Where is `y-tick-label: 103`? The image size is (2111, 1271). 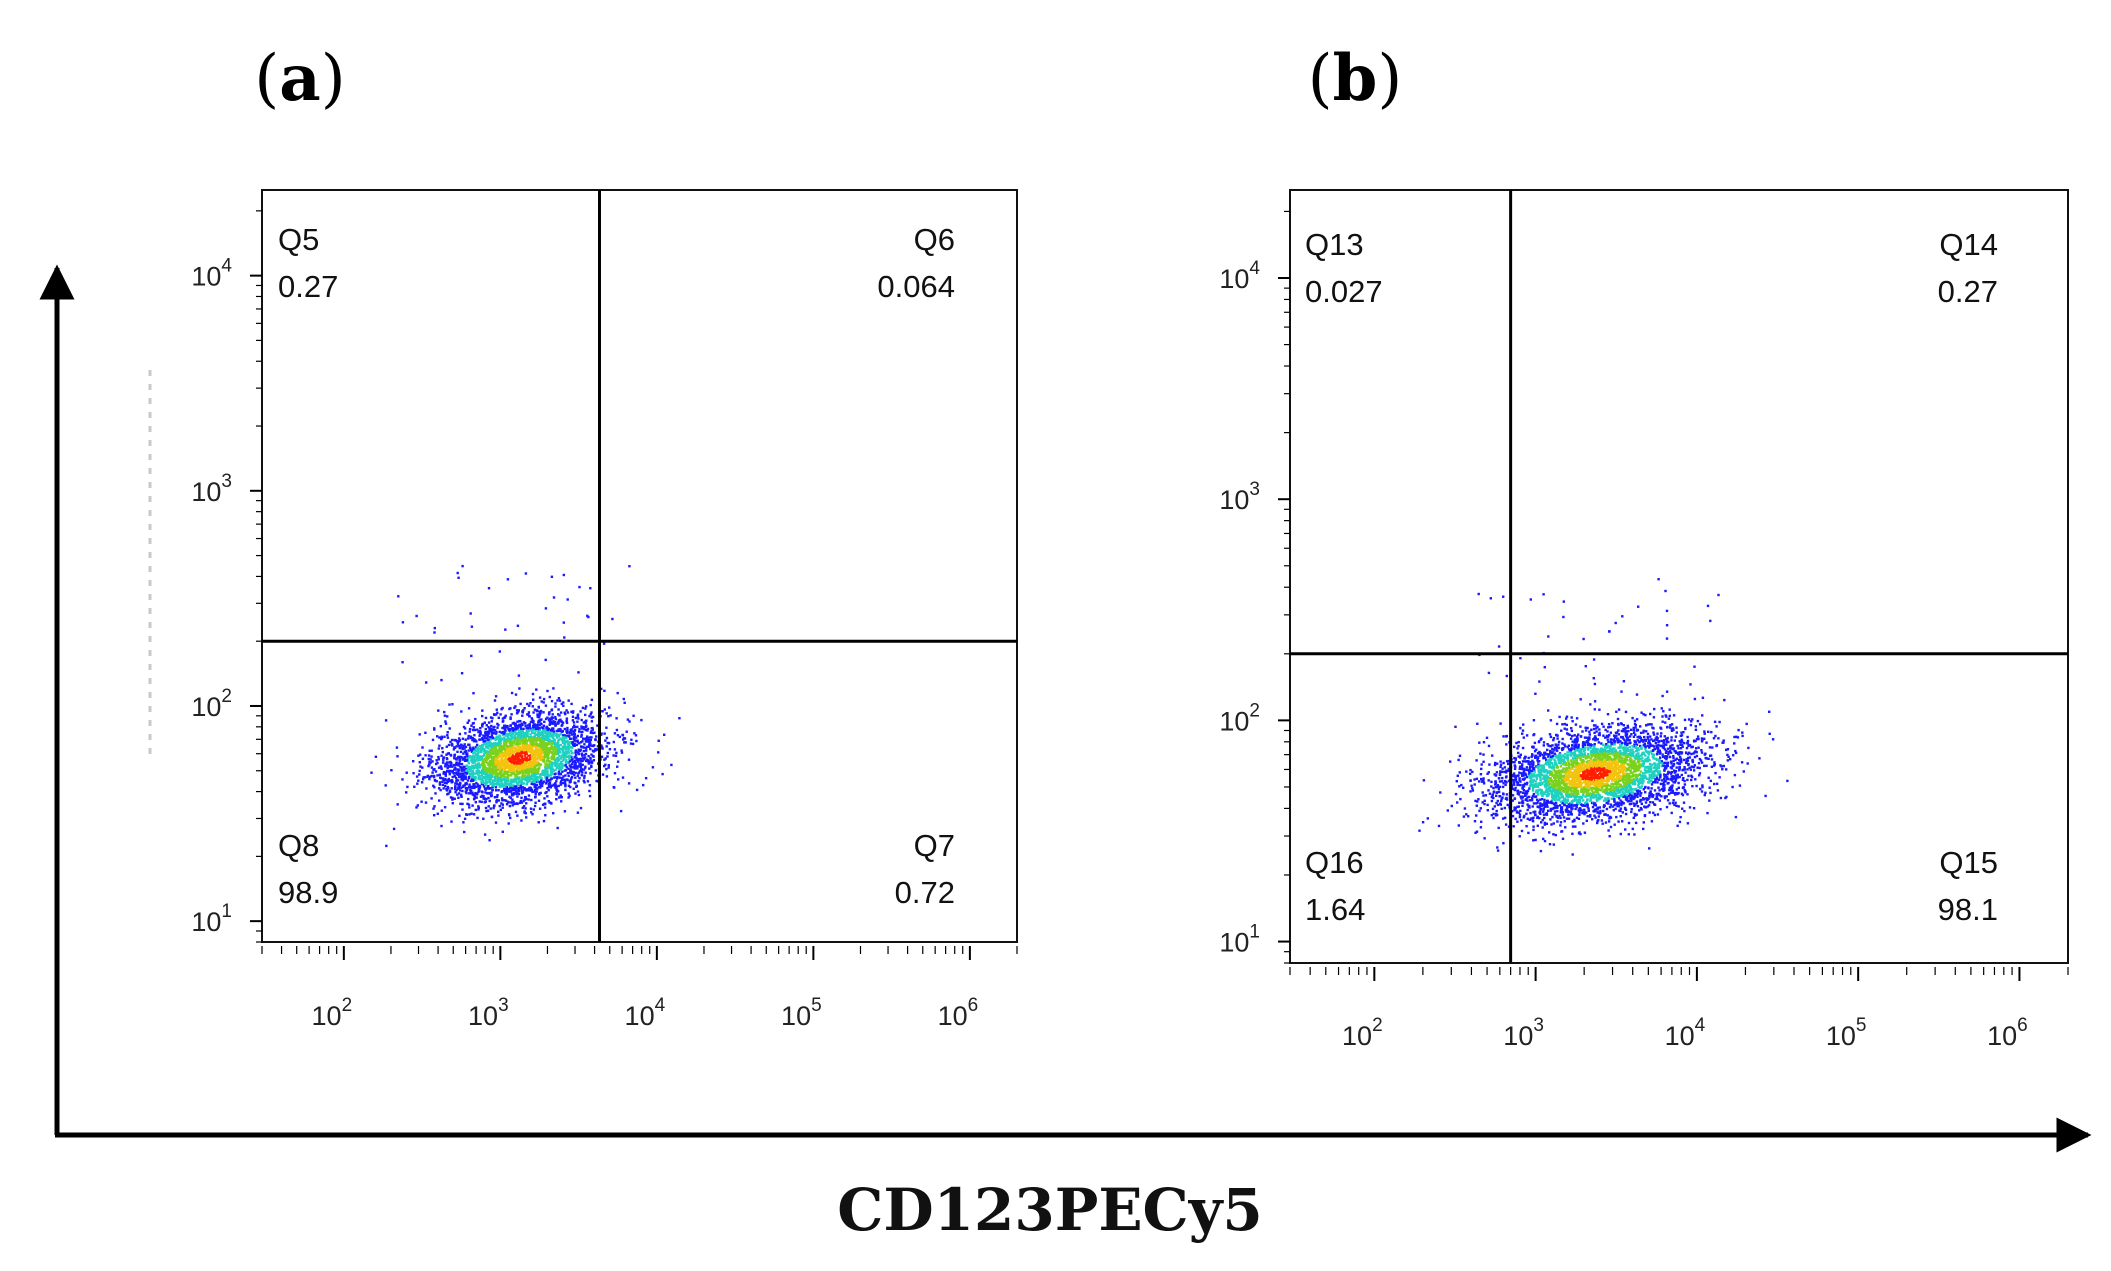 y-tick-label: 103 is located at coordinates (211, 489).